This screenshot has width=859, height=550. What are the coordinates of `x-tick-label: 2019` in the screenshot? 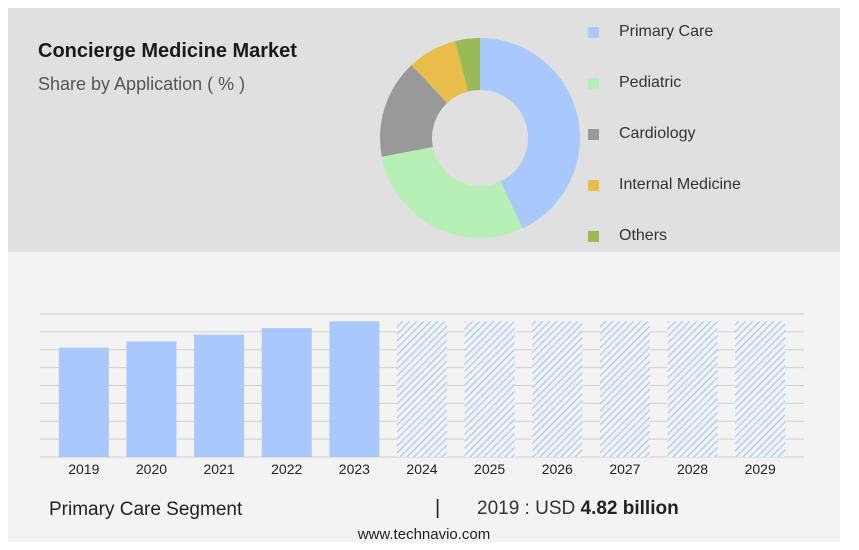 It's located at (83, 467).